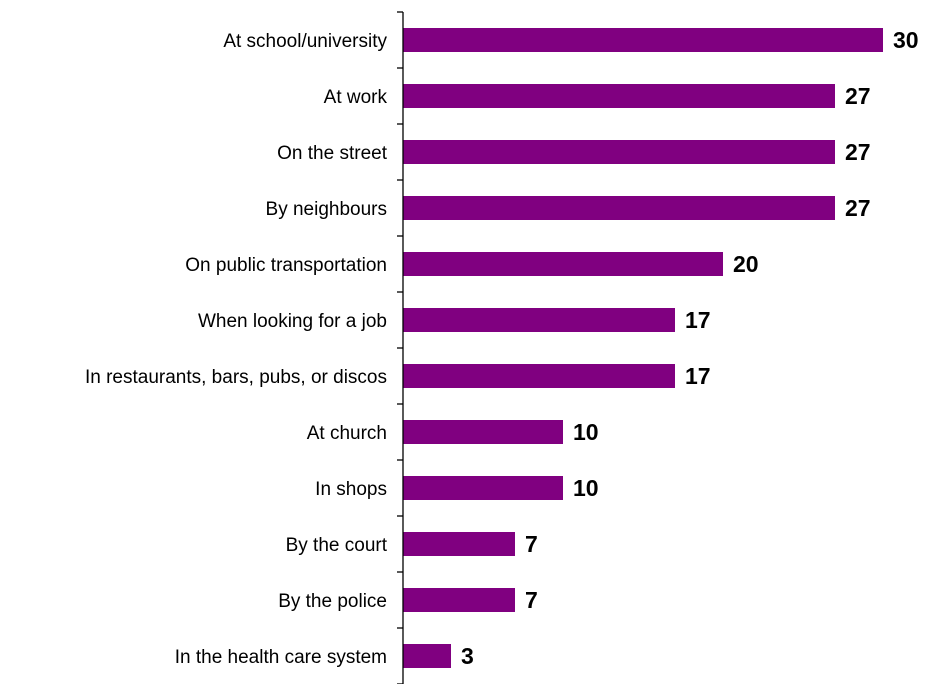  I want to click on category-label: In restaurants, bars, pubs, or discos, so click(236, 377).